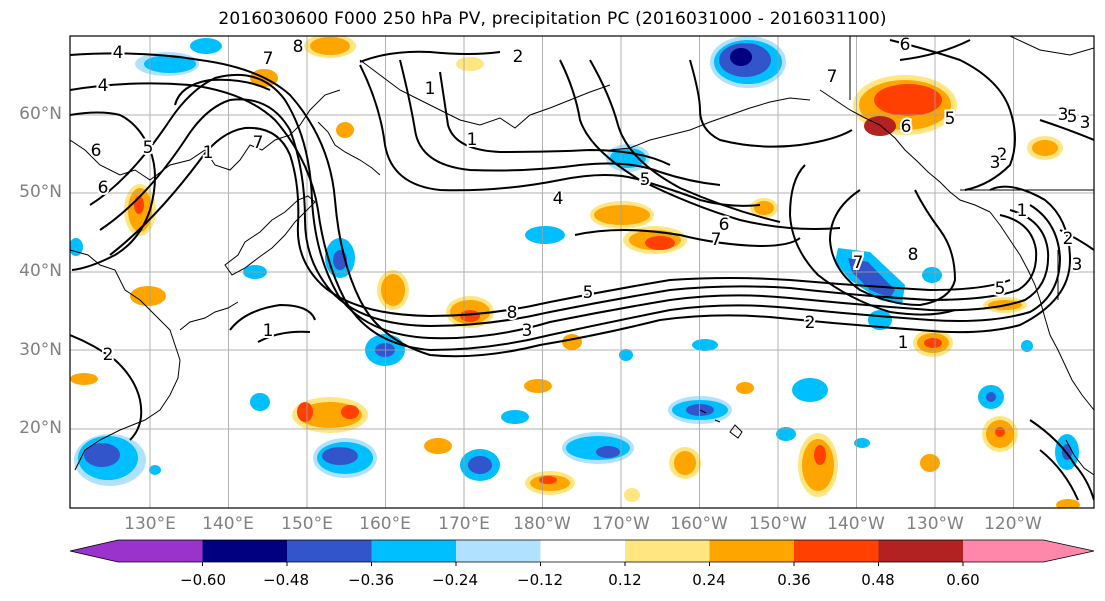 This screenshot has width=1105, height=601. I want to click on colorbar-tick-label: −0.48, so click(286, 580).